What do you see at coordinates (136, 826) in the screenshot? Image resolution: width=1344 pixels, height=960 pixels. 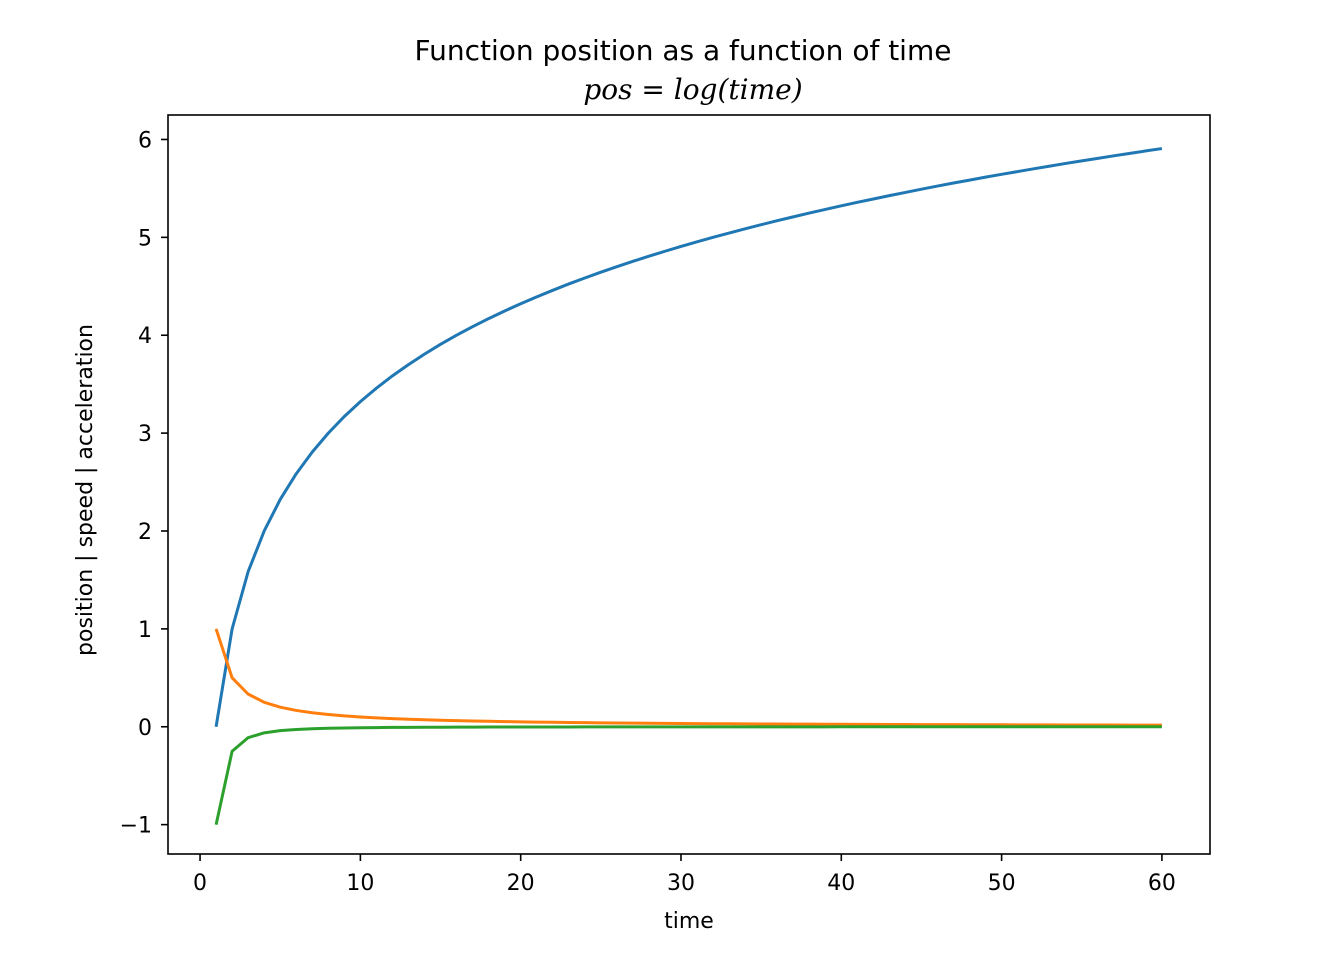 I see `y-tick-label: −1` at bounding box center [136, 826].